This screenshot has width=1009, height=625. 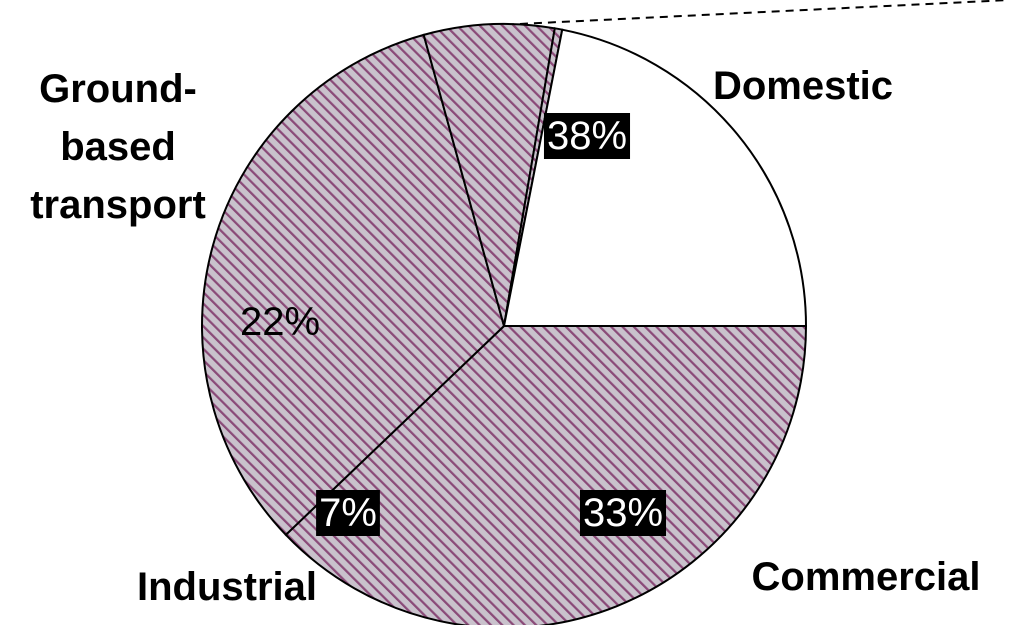 I want to click on value-label-industrial: 7%, so click(x=348, y=513).